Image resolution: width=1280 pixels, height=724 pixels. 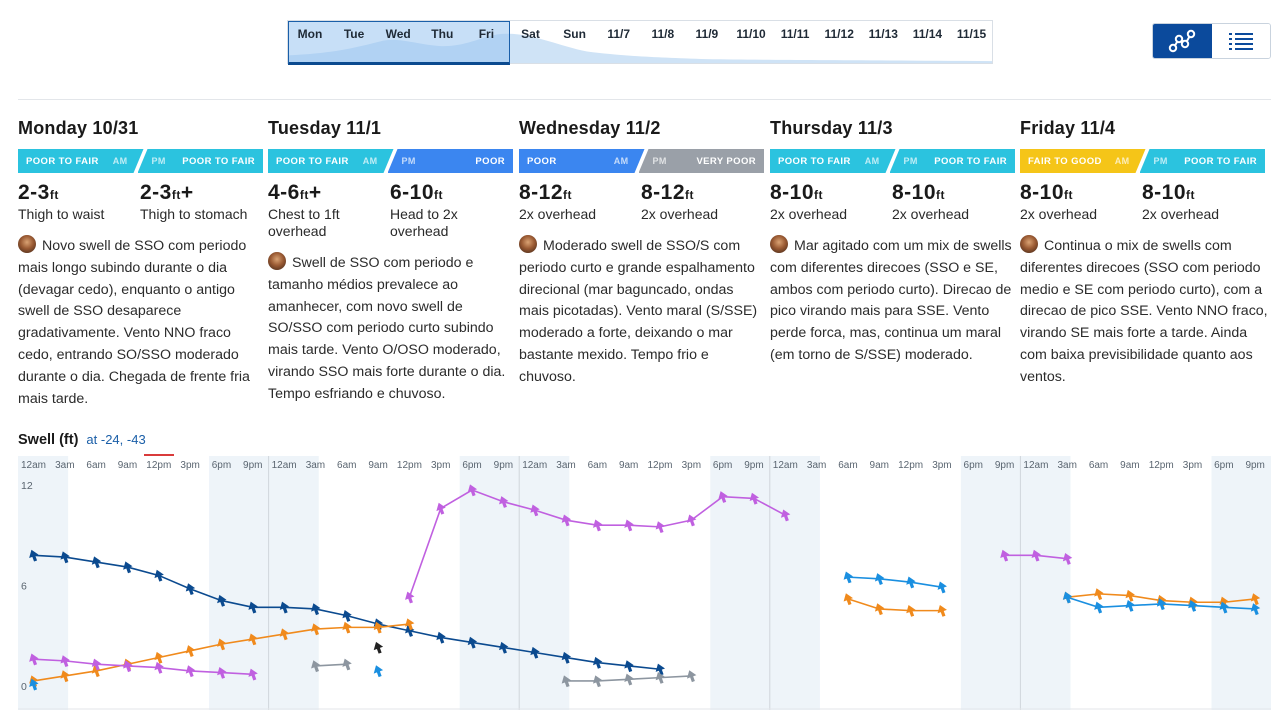 I want to click on date-strip-day: 11/11, so click(x=795, y=34).